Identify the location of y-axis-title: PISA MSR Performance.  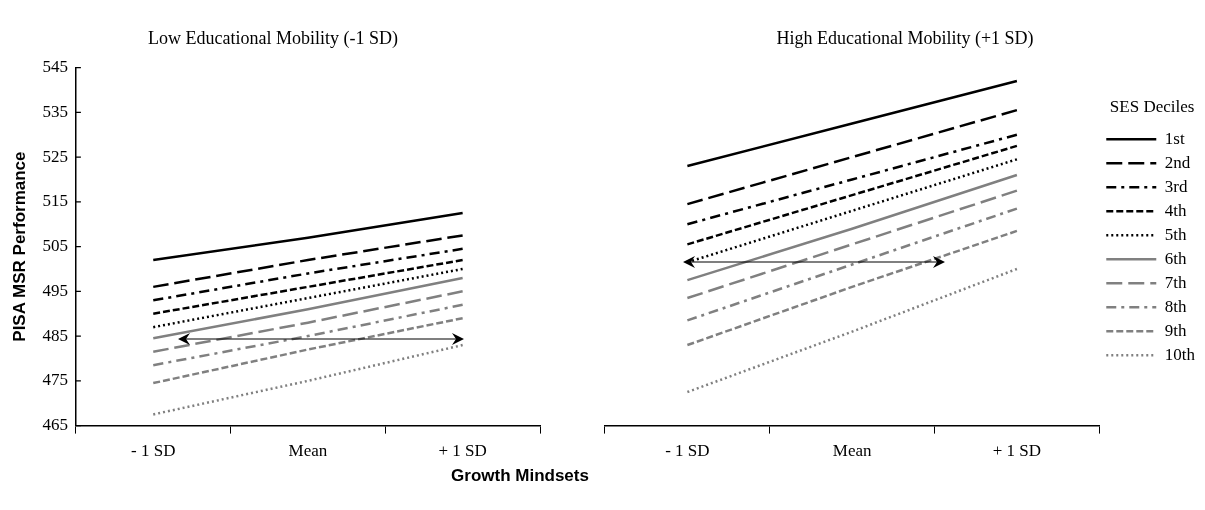
(19, 246).